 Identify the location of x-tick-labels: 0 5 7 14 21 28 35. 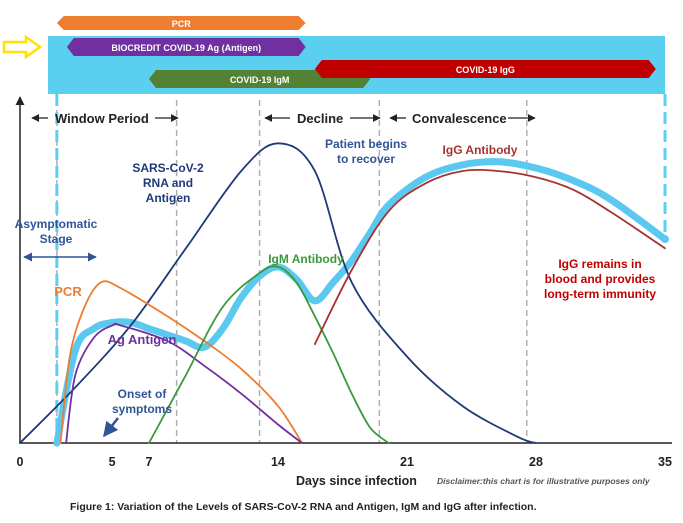
(344, 462).